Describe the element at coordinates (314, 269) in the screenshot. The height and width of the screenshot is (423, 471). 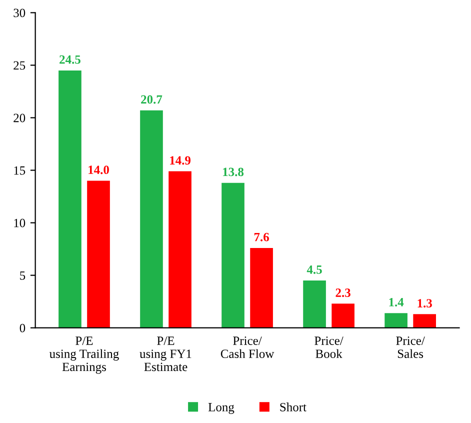
I see `data-label: 4.5` at that location.